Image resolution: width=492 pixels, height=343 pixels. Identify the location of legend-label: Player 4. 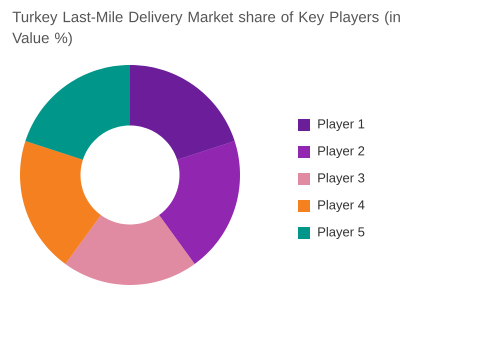
(341, 206).